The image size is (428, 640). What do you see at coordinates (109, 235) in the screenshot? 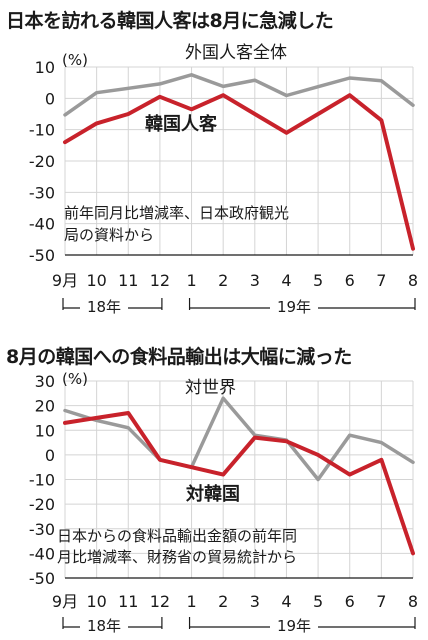
I see `source-note: 局の資料から` at bounding box center [109, 235].